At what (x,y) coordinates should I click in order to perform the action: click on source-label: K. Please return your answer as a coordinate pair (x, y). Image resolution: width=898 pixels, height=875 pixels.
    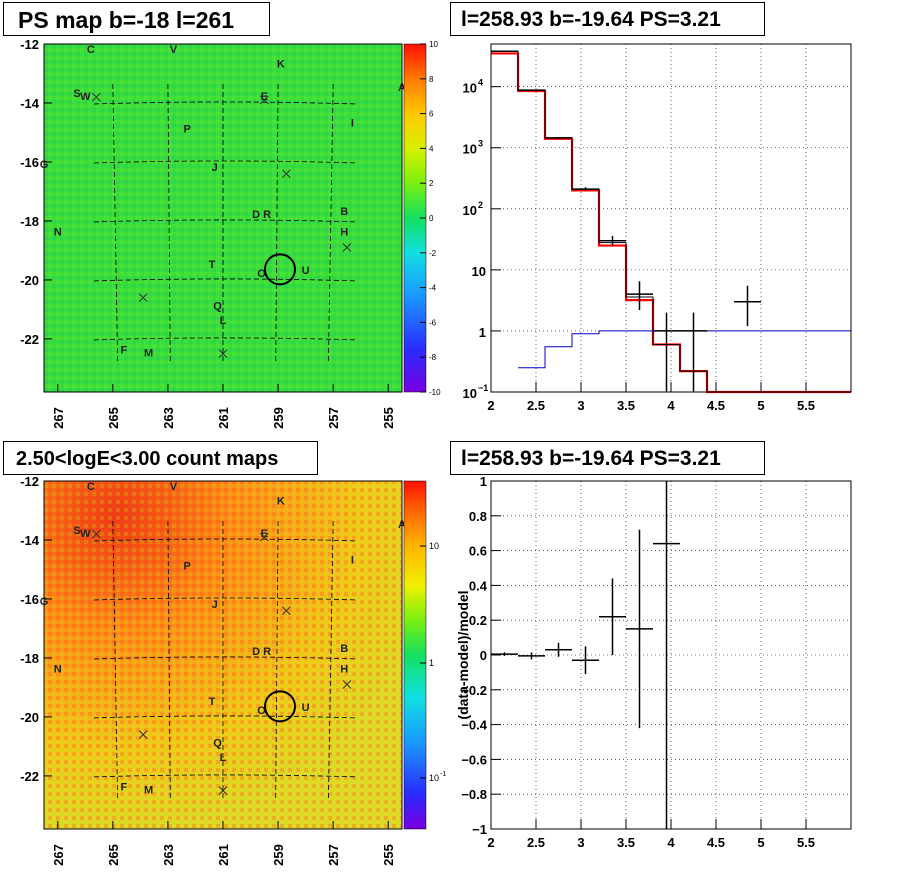
    Looking at the image, I should click on (281, 65).